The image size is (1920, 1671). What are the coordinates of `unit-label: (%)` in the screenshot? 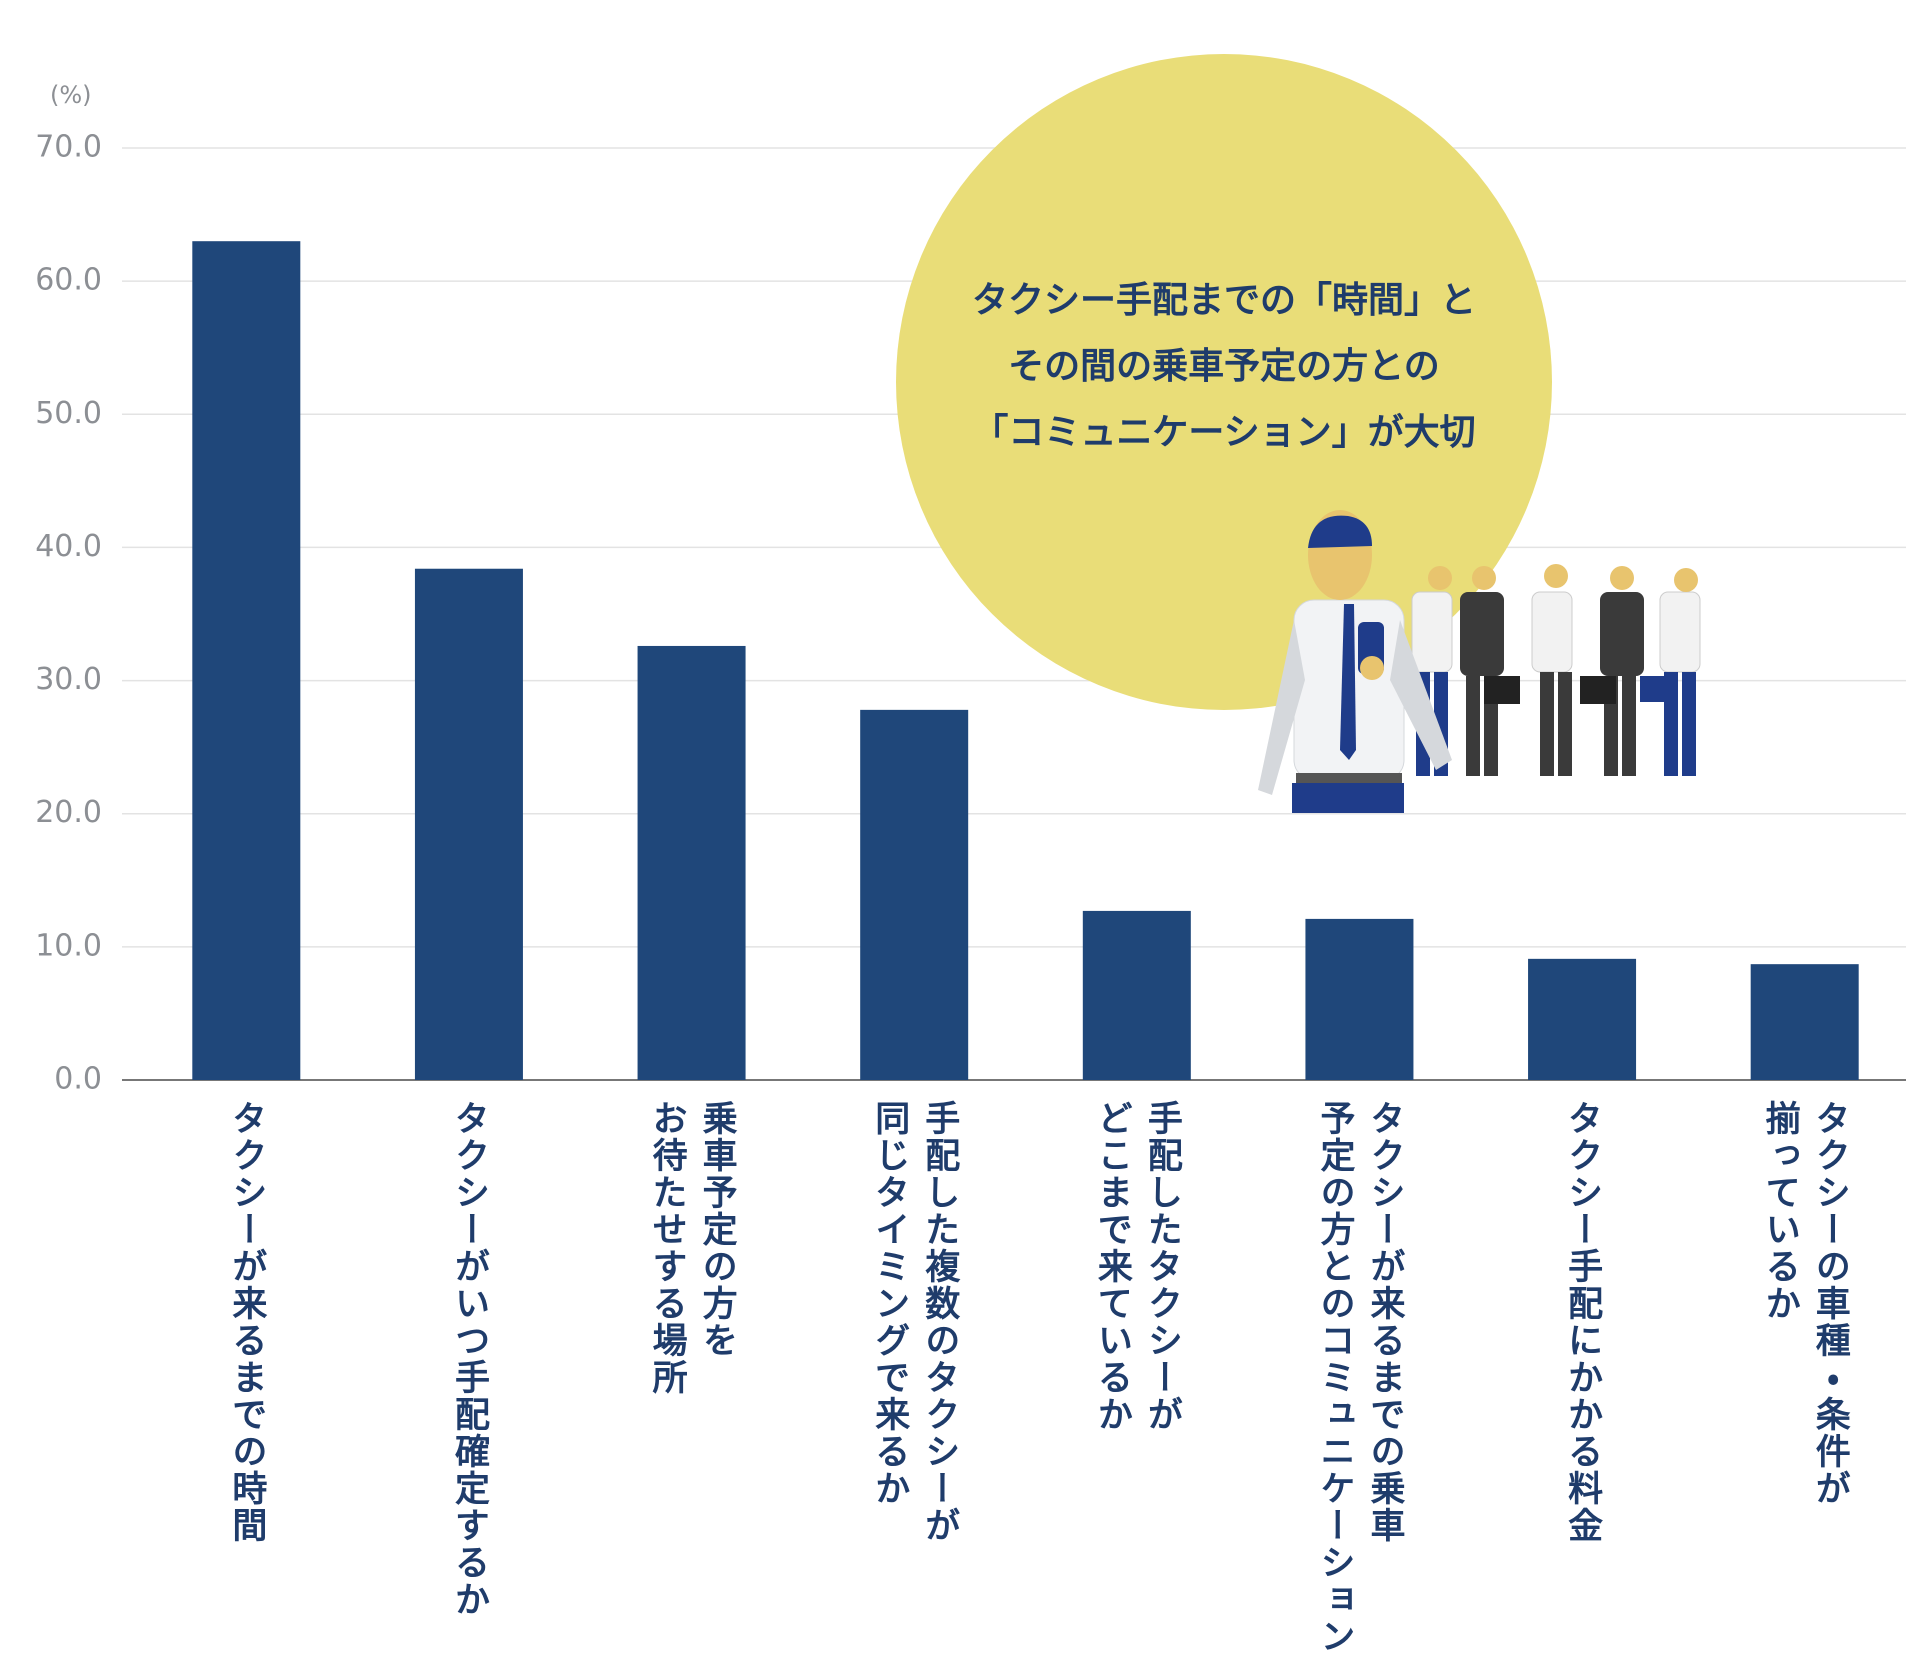 It's located at (71, 95).